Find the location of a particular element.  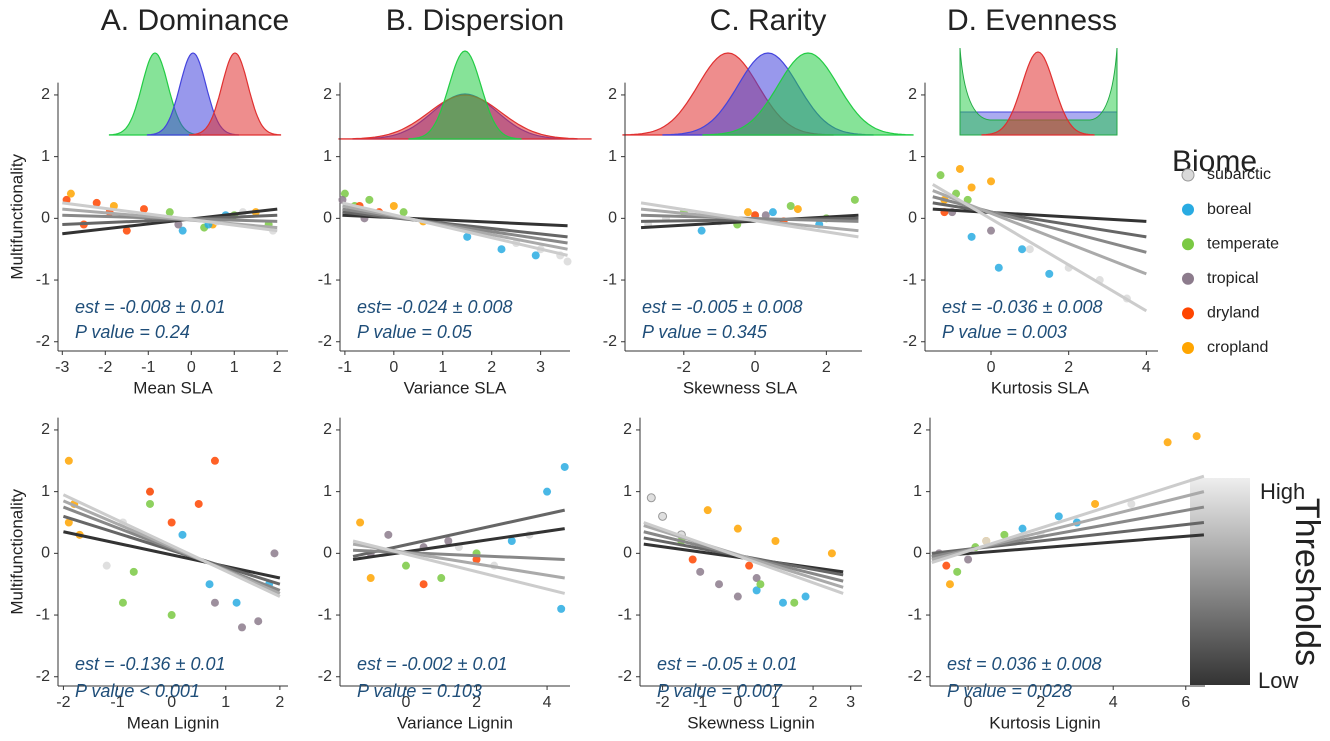

column-title: A. Dominance is located at coordinates (195, 20).